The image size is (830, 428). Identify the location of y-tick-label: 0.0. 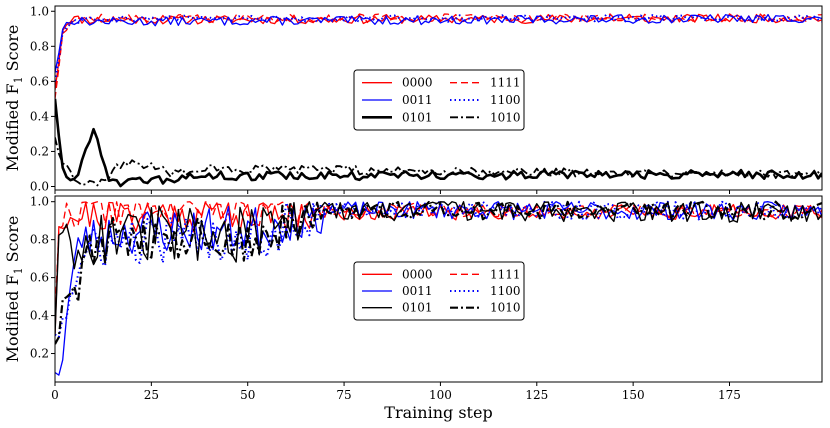
(39, 186).